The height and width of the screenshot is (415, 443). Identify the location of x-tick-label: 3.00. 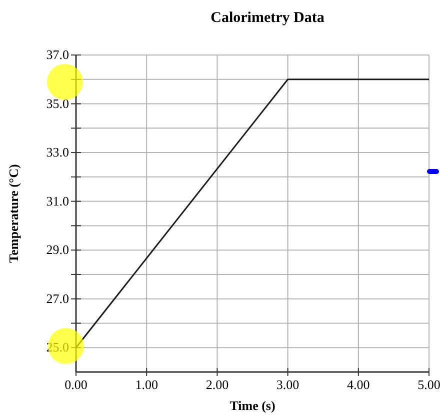
(288, 384).